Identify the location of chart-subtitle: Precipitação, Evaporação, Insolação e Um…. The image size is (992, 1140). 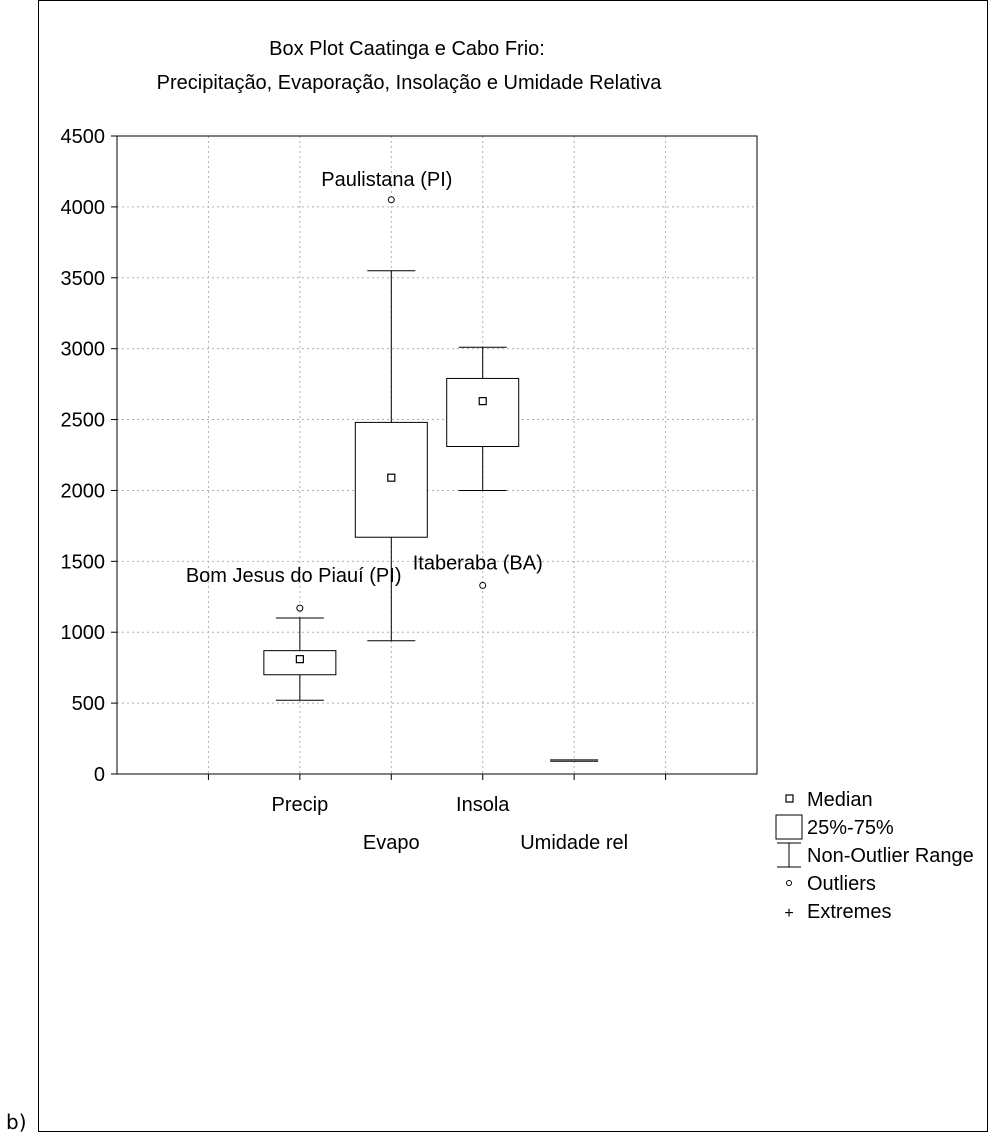
(410, 83).